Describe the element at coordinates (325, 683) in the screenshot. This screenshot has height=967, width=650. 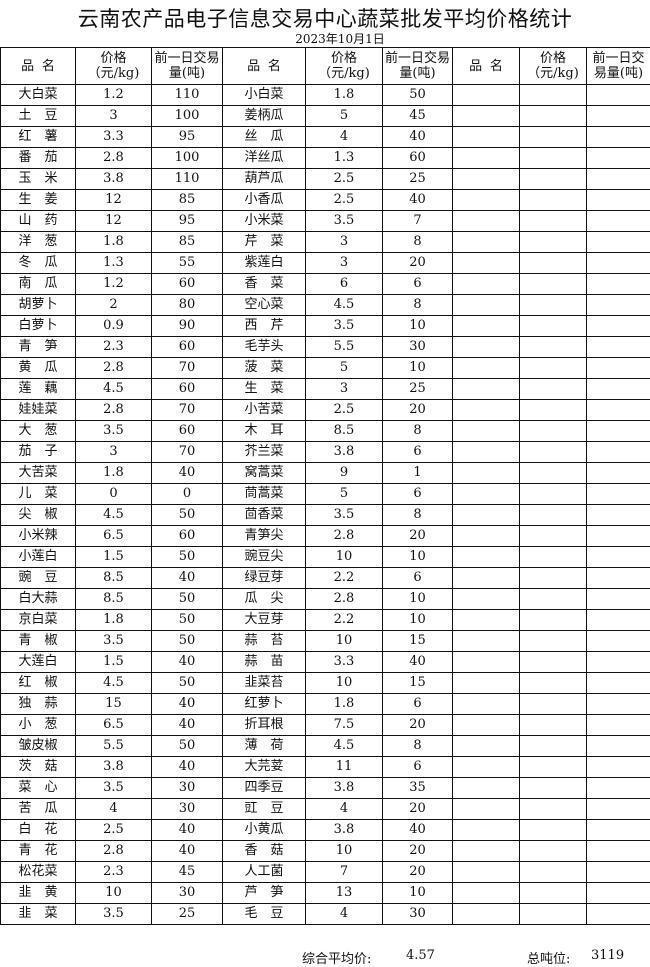
I see `table-row: 红椒 4.5 50 韭菜苔 10 15` at that location.